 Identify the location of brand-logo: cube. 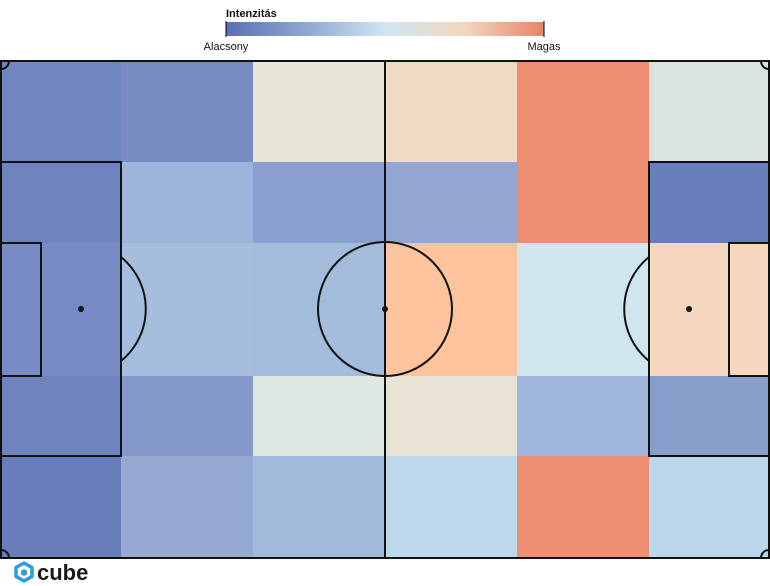
(51, 572).